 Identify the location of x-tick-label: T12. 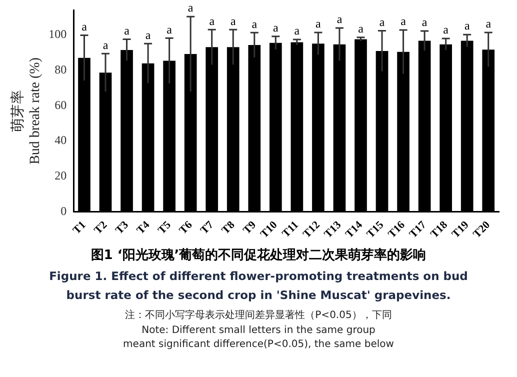
(311, 229).